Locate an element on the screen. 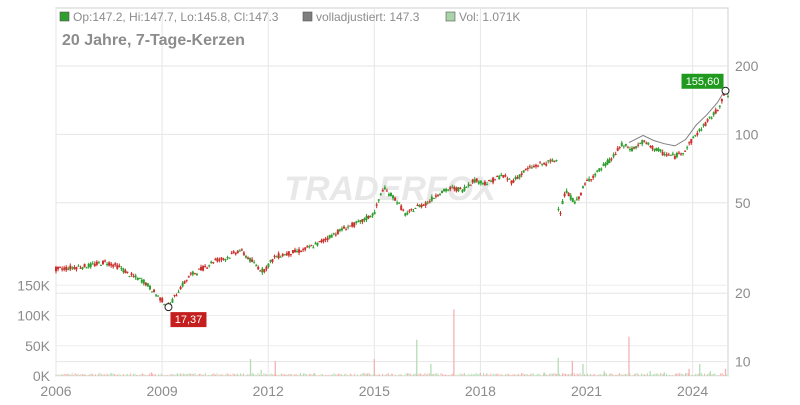 The image size is (800, 405). chart-subtitle: 20 Jahre, 7-Tage-Kerzen is located at coordinates (153, 40).